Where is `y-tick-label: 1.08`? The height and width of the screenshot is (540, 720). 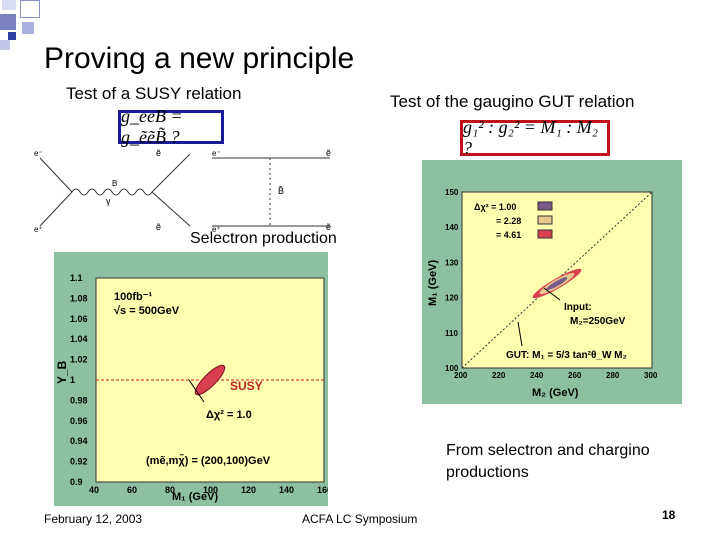
y-tick-label: 1.08 is located at coordinates (79, 298).